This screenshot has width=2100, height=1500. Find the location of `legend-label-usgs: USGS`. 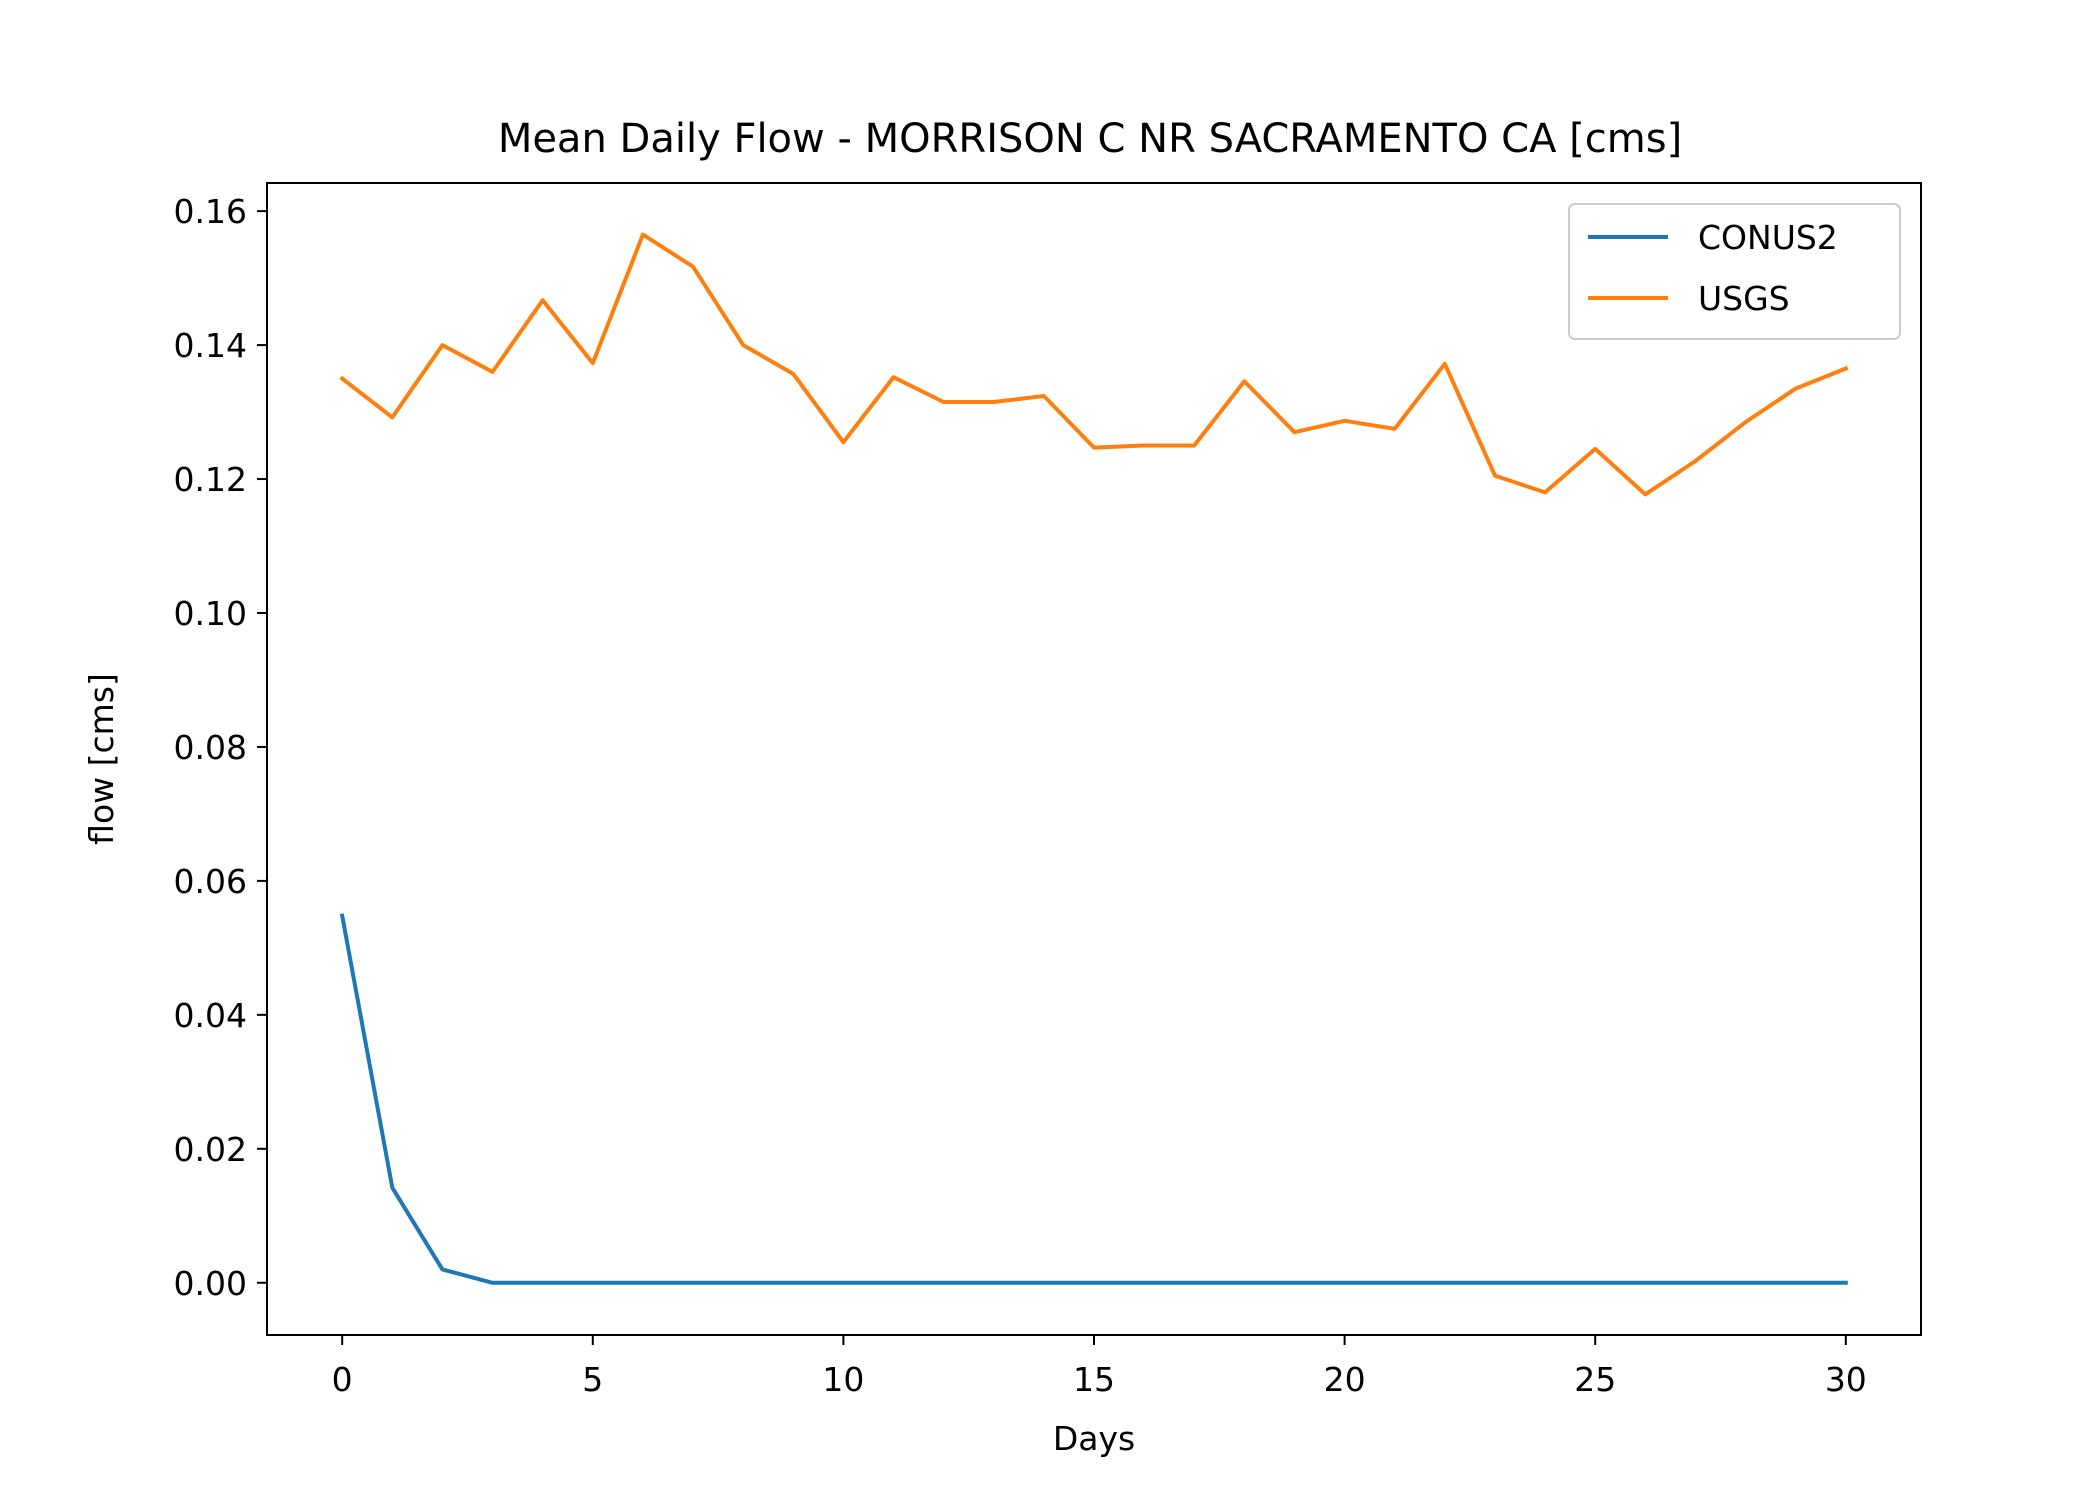

legend-label-usgs: USGS is located at coordinates (1744, 298).